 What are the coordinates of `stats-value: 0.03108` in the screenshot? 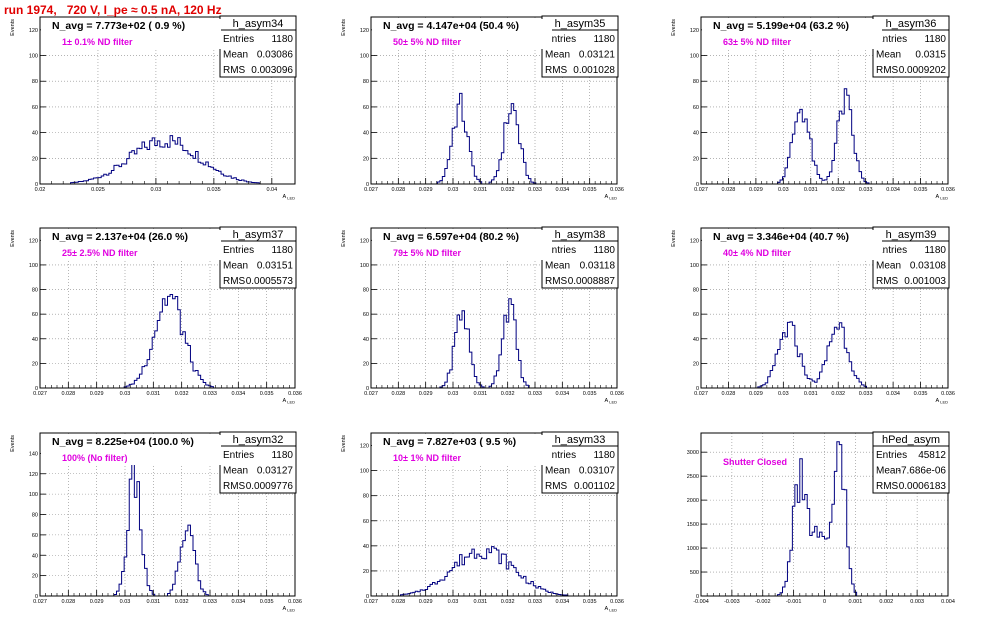 It's located at (928, 266).